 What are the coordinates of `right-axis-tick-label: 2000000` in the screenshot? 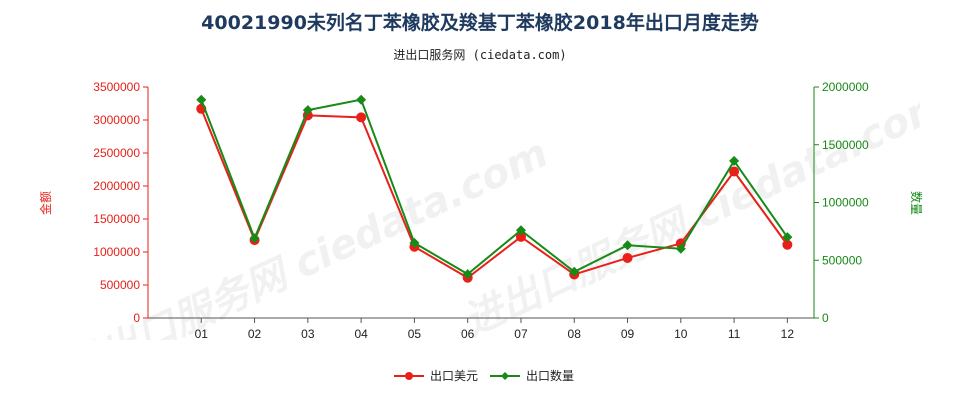 It's located at (845, 87).